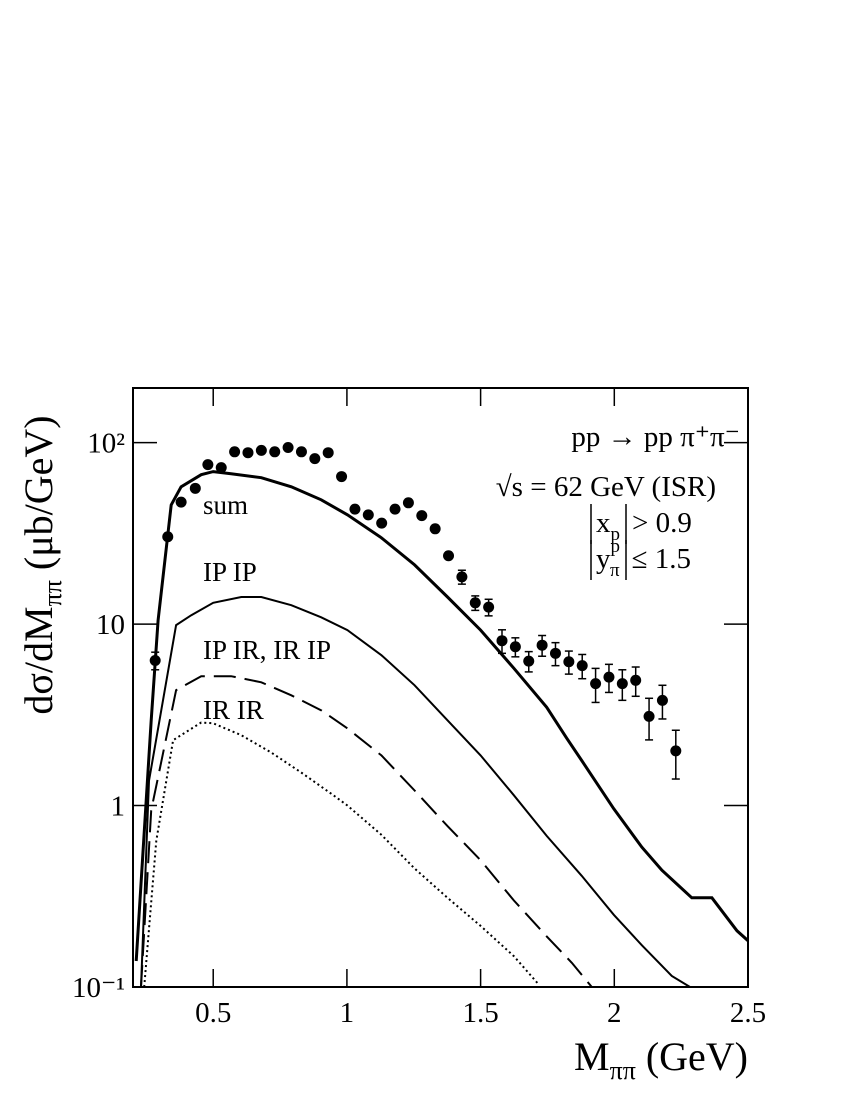 Image resolution: width=850 pixels, height=1100 pixels. I want to click on cut-subscript: π, so click(615, 570).